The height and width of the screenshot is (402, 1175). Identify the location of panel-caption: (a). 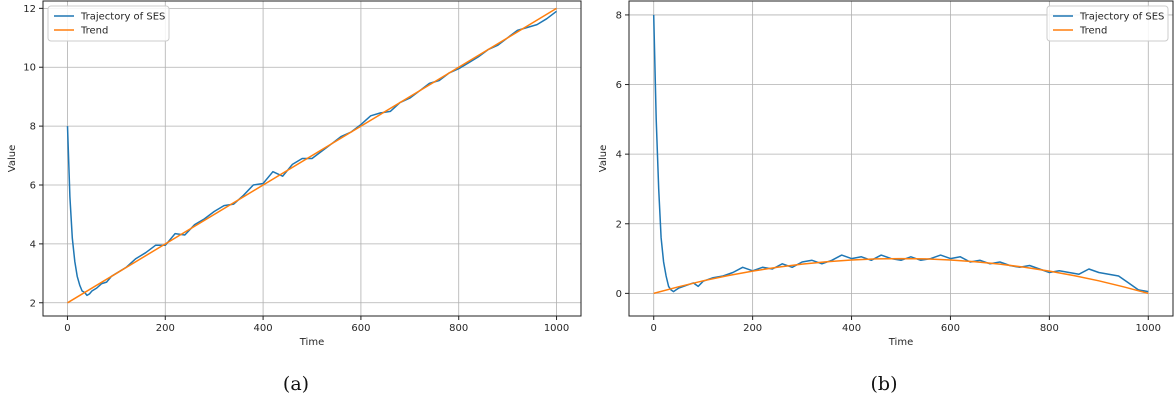
(296, 384).